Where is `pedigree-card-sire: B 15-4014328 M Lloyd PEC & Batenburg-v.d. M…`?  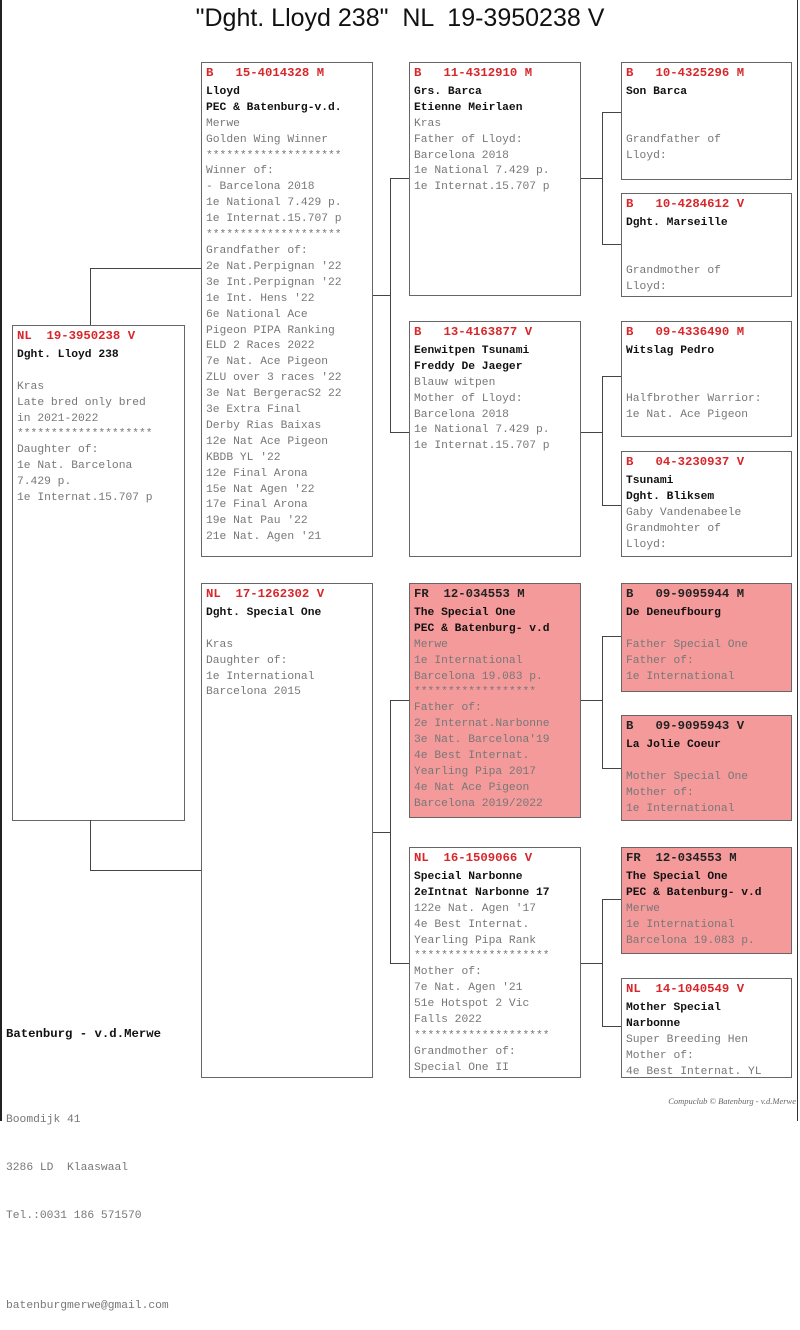 pedigree-card-sire: B 15-4014328 M Lloyd PEC & Batenburg-v.d. M… is located at coordinates (287, 309).